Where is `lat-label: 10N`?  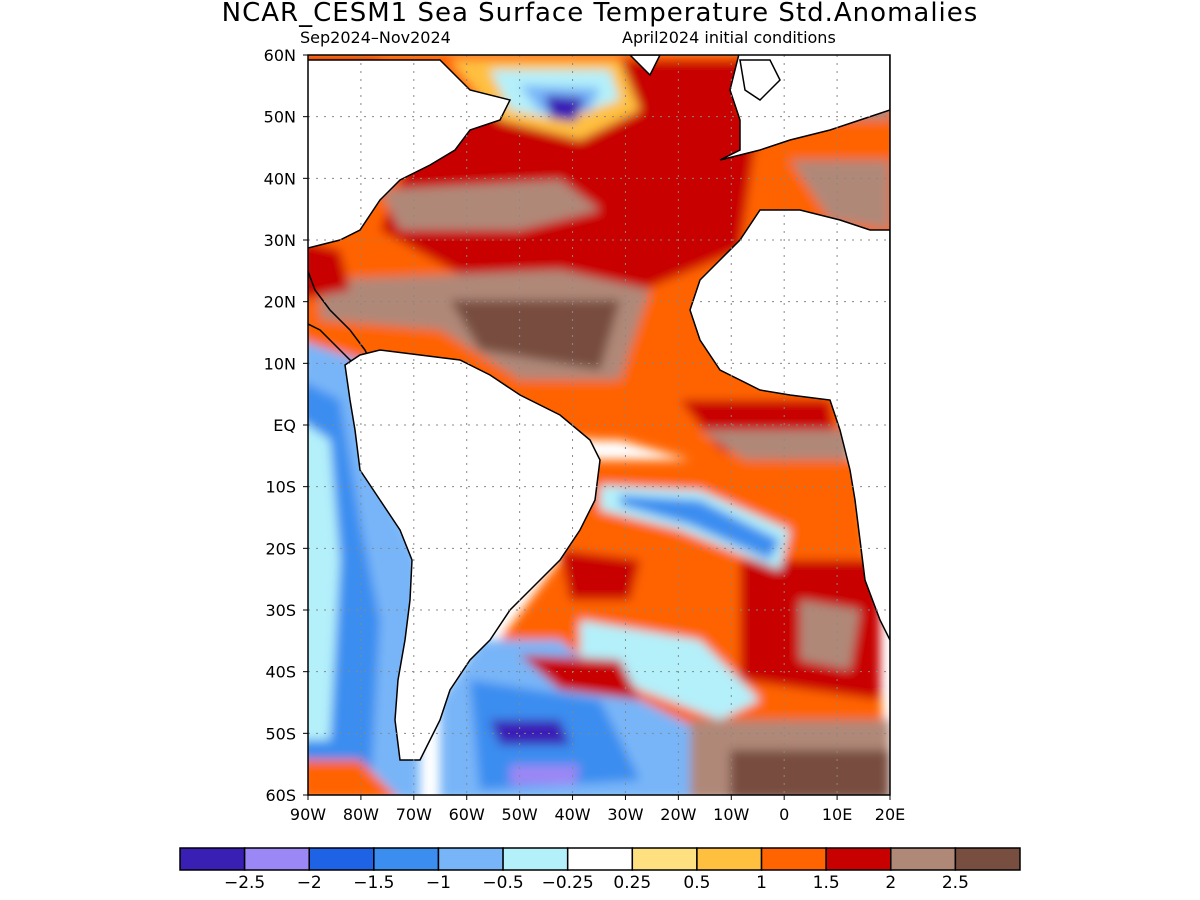 lat-label: 10N is located at coordinates (280, 363).